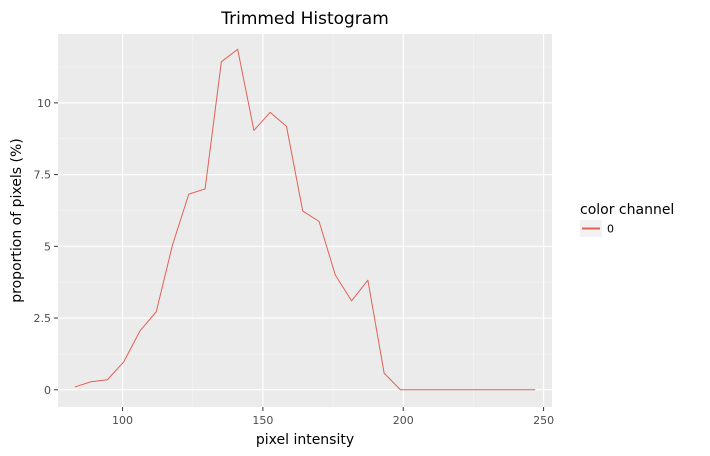  I want to click on x-tick-label: 200, so click(403, 420).